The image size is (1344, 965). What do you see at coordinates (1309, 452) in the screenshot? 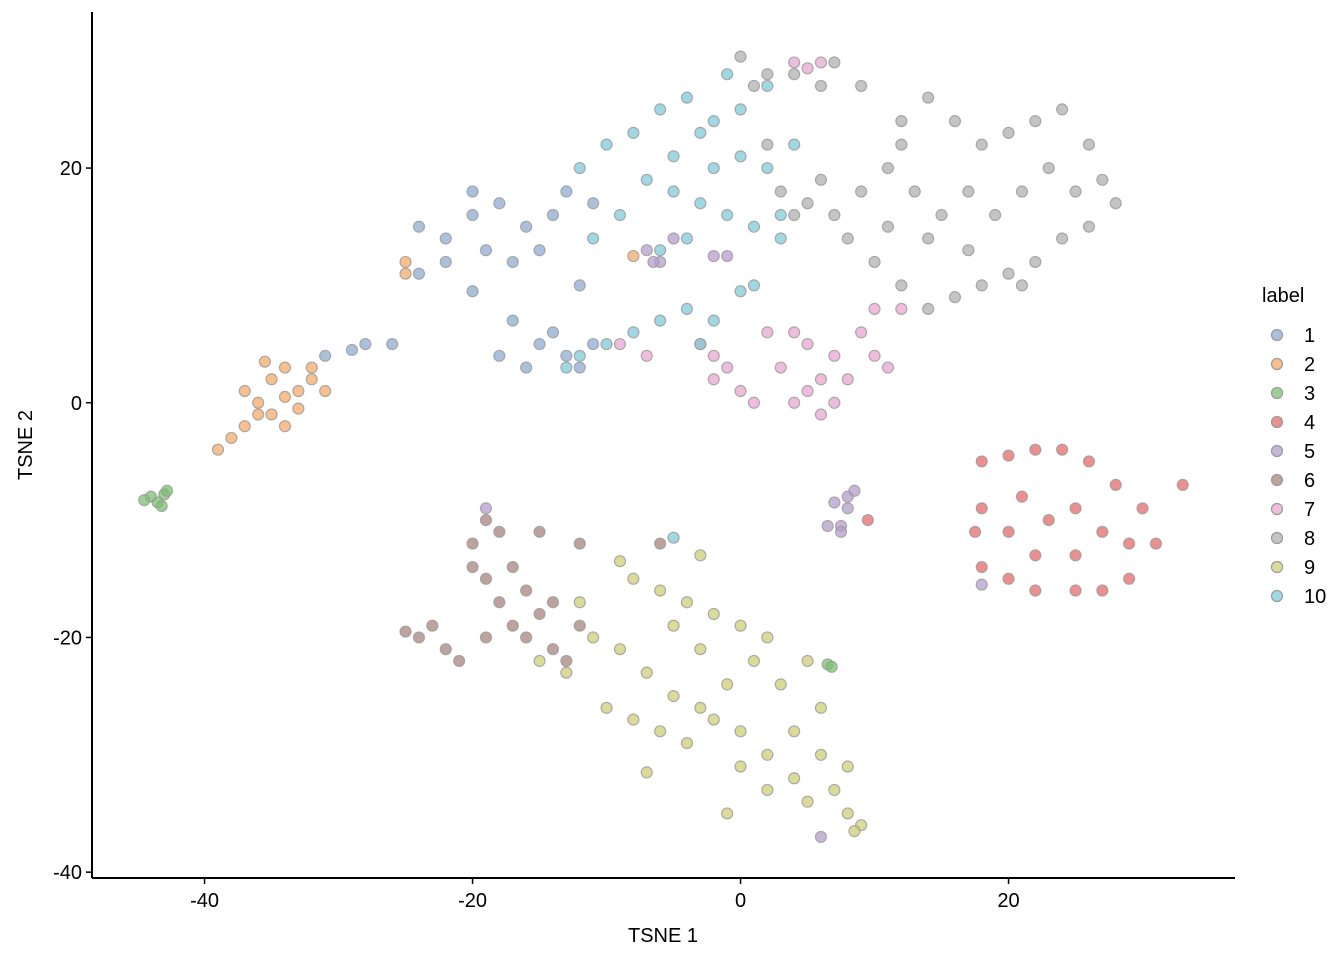
I see `legend-label: 5` at bounding box center [1309, 452].